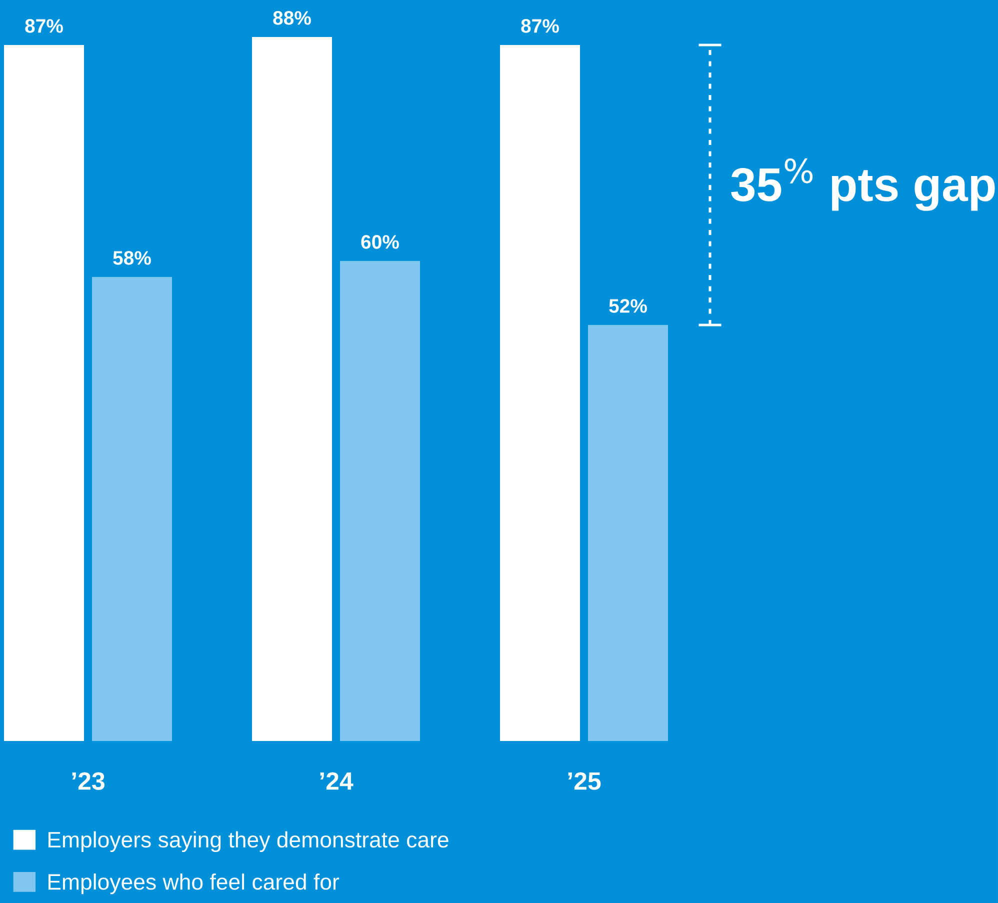 This screenshot has width=998, height=903. I want to click on x-tick-label: ’23, so click(88, 781).